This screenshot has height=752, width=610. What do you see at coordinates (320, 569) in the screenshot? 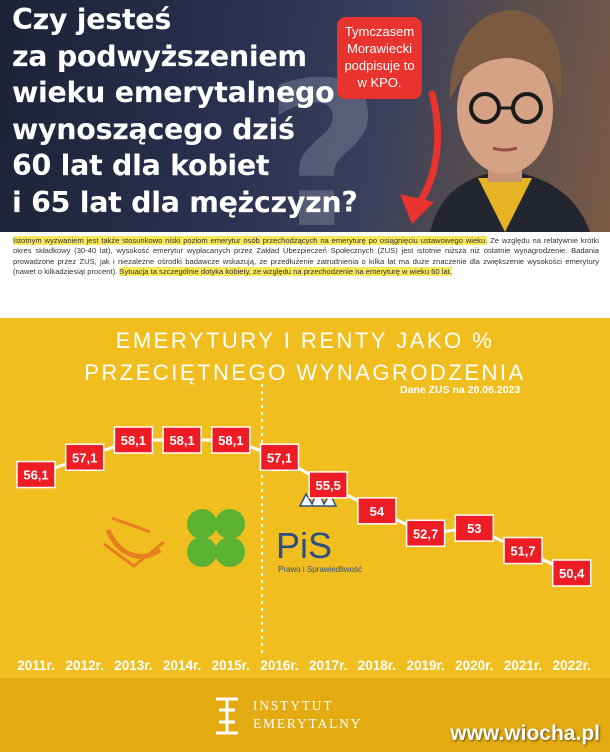
I see `pis-logo-subtitle: Prawo i Sprawiedliwość` at bounding box center [320, 569].